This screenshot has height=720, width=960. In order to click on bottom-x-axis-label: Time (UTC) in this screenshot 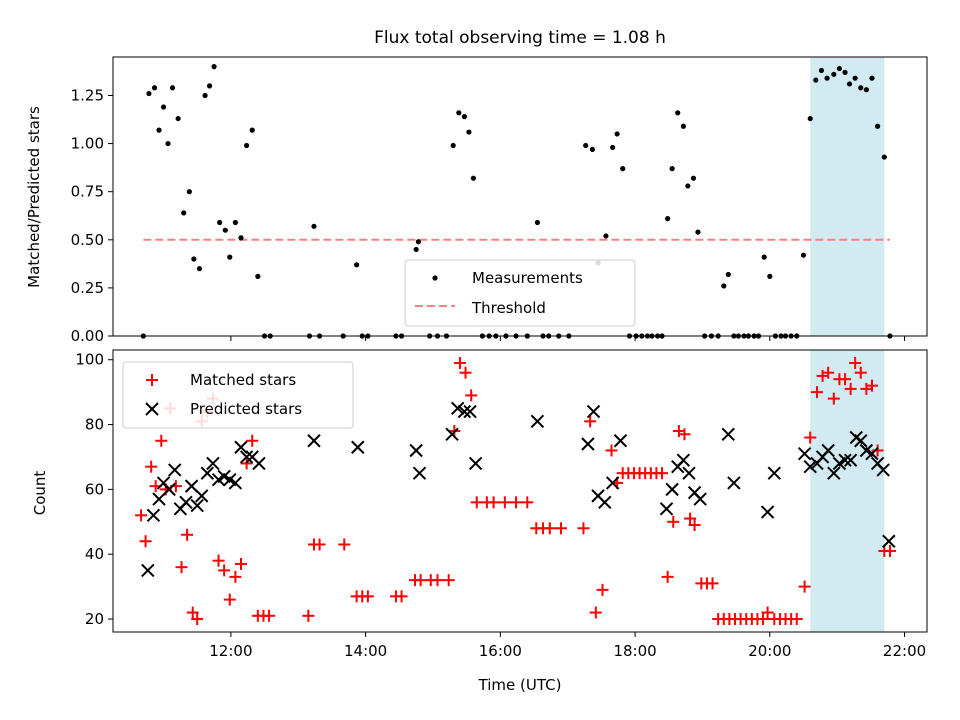, I will do `click(520, 685)`.